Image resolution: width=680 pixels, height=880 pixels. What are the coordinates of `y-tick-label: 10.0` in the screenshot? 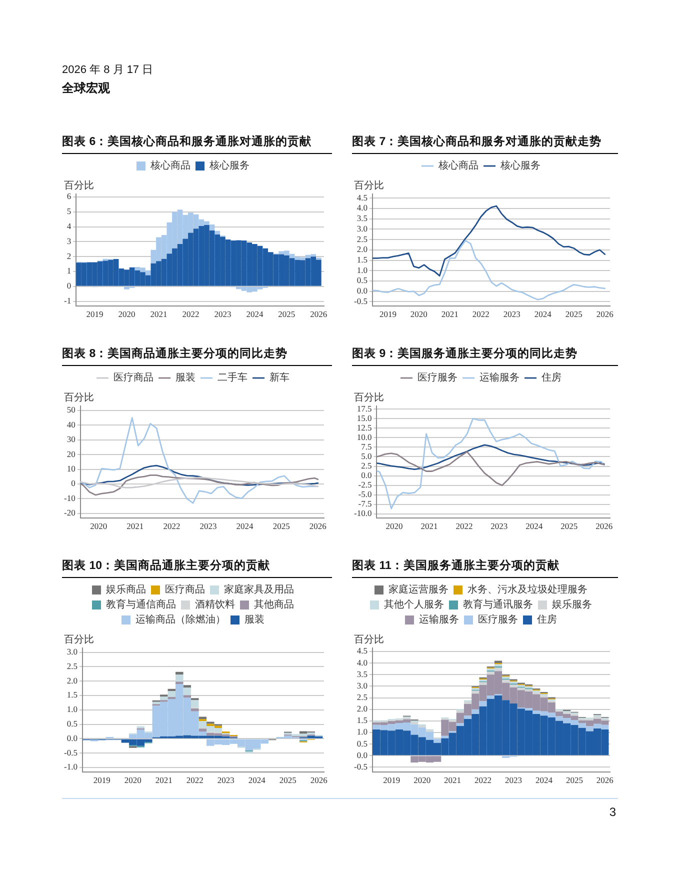 It's located at (364, 437).